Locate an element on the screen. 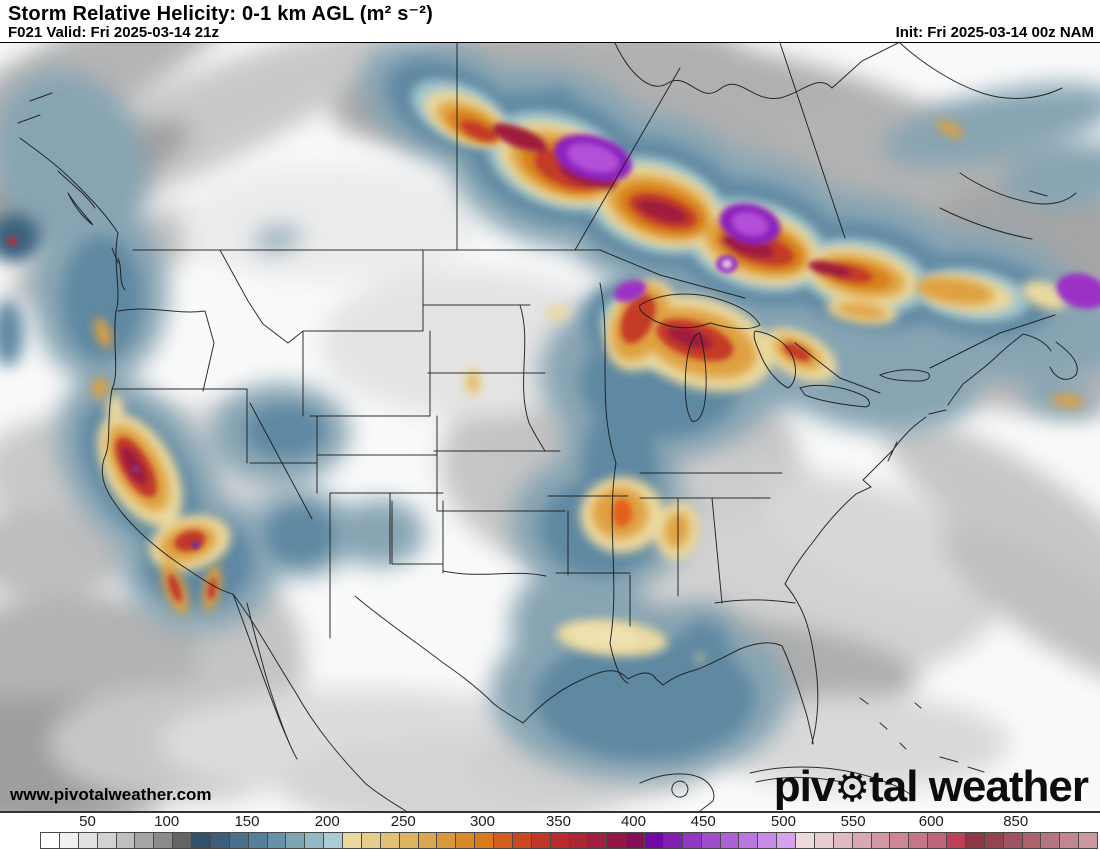 This screenshot has width=1100, height=850. colorbar-label: 200 is located at coordinates (327, 821).